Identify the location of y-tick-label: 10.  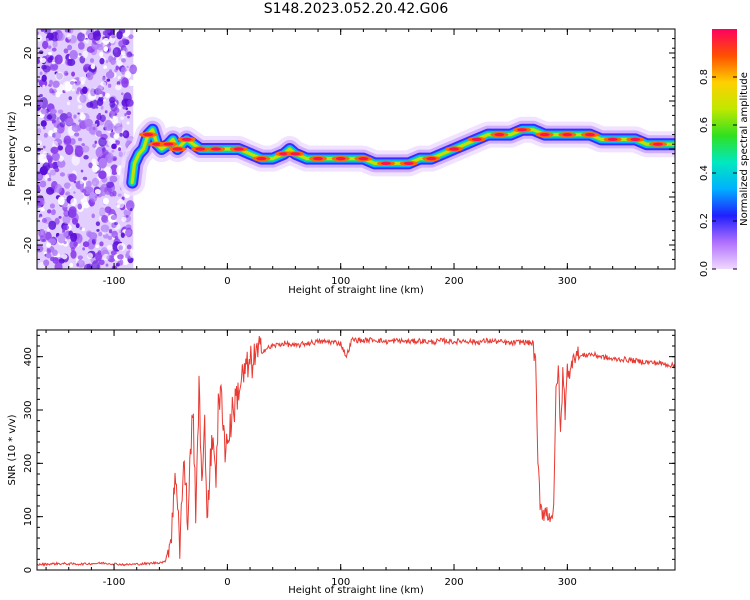
(28, 101).